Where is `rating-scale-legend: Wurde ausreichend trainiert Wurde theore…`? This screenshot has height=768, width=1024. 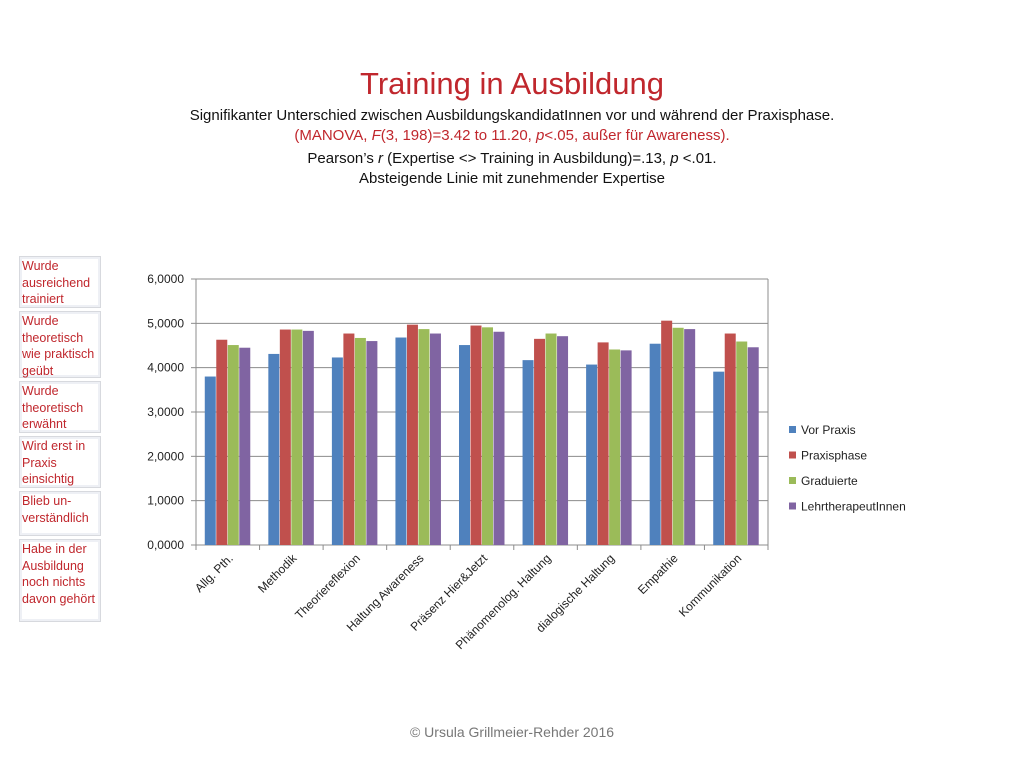
rating-scale-legend: Wurde ausreichend trainiert Wurde theore… is located at coordinates (60, 439).